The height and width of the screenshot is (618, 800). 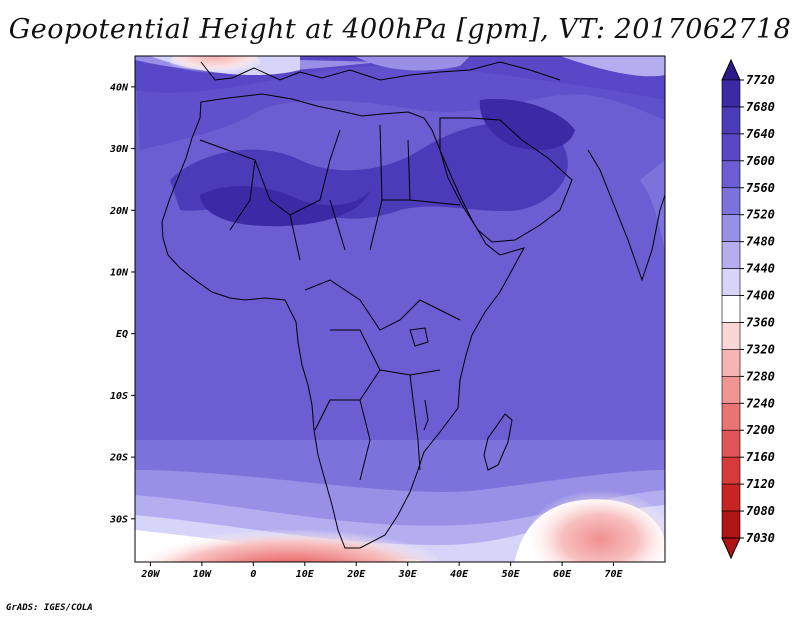 I want to click on x-tick-label: 0, so click(x=253, y=574).